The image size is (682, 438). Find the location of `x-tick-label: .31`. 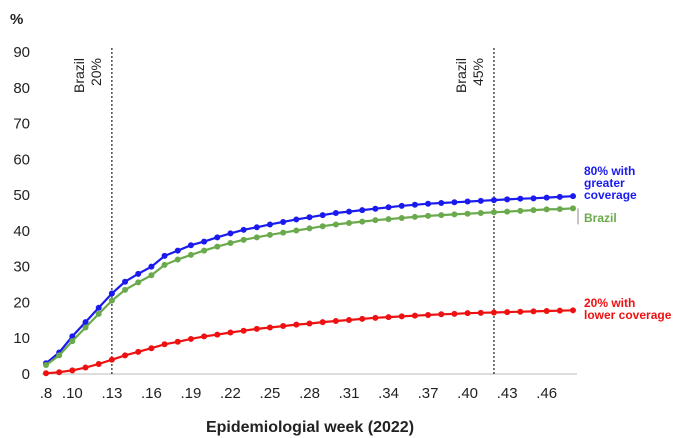

x-tick-label: .31 is located at coordinates (349, 393).